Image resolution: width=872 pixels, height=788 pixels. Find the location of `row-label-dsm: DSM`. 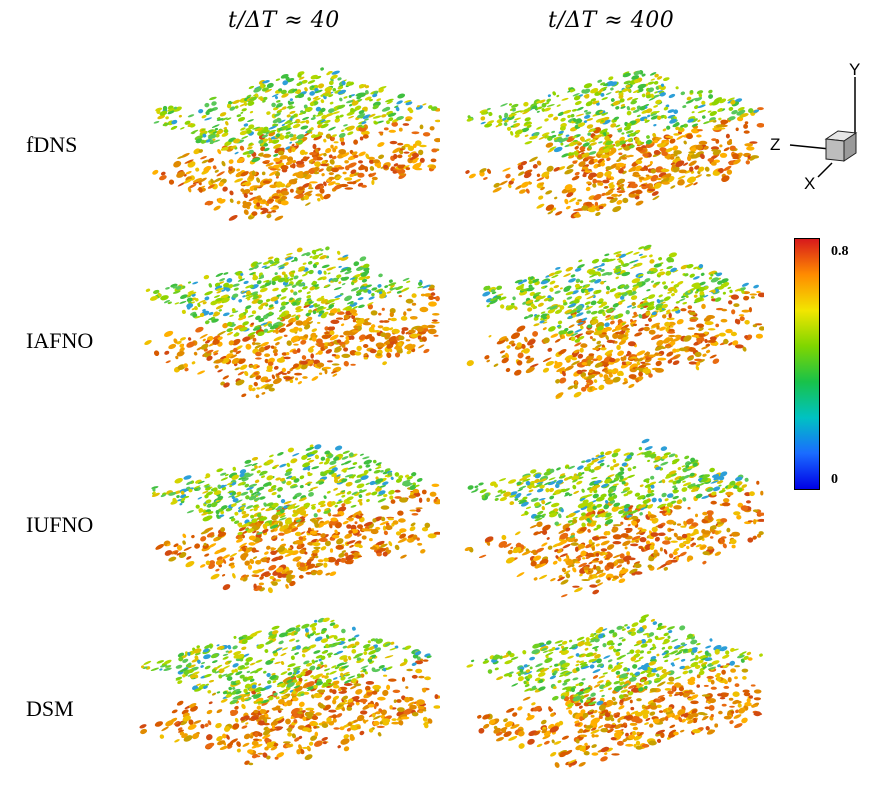

row-label-dsm: DSM is located at coordinates (50, 708).